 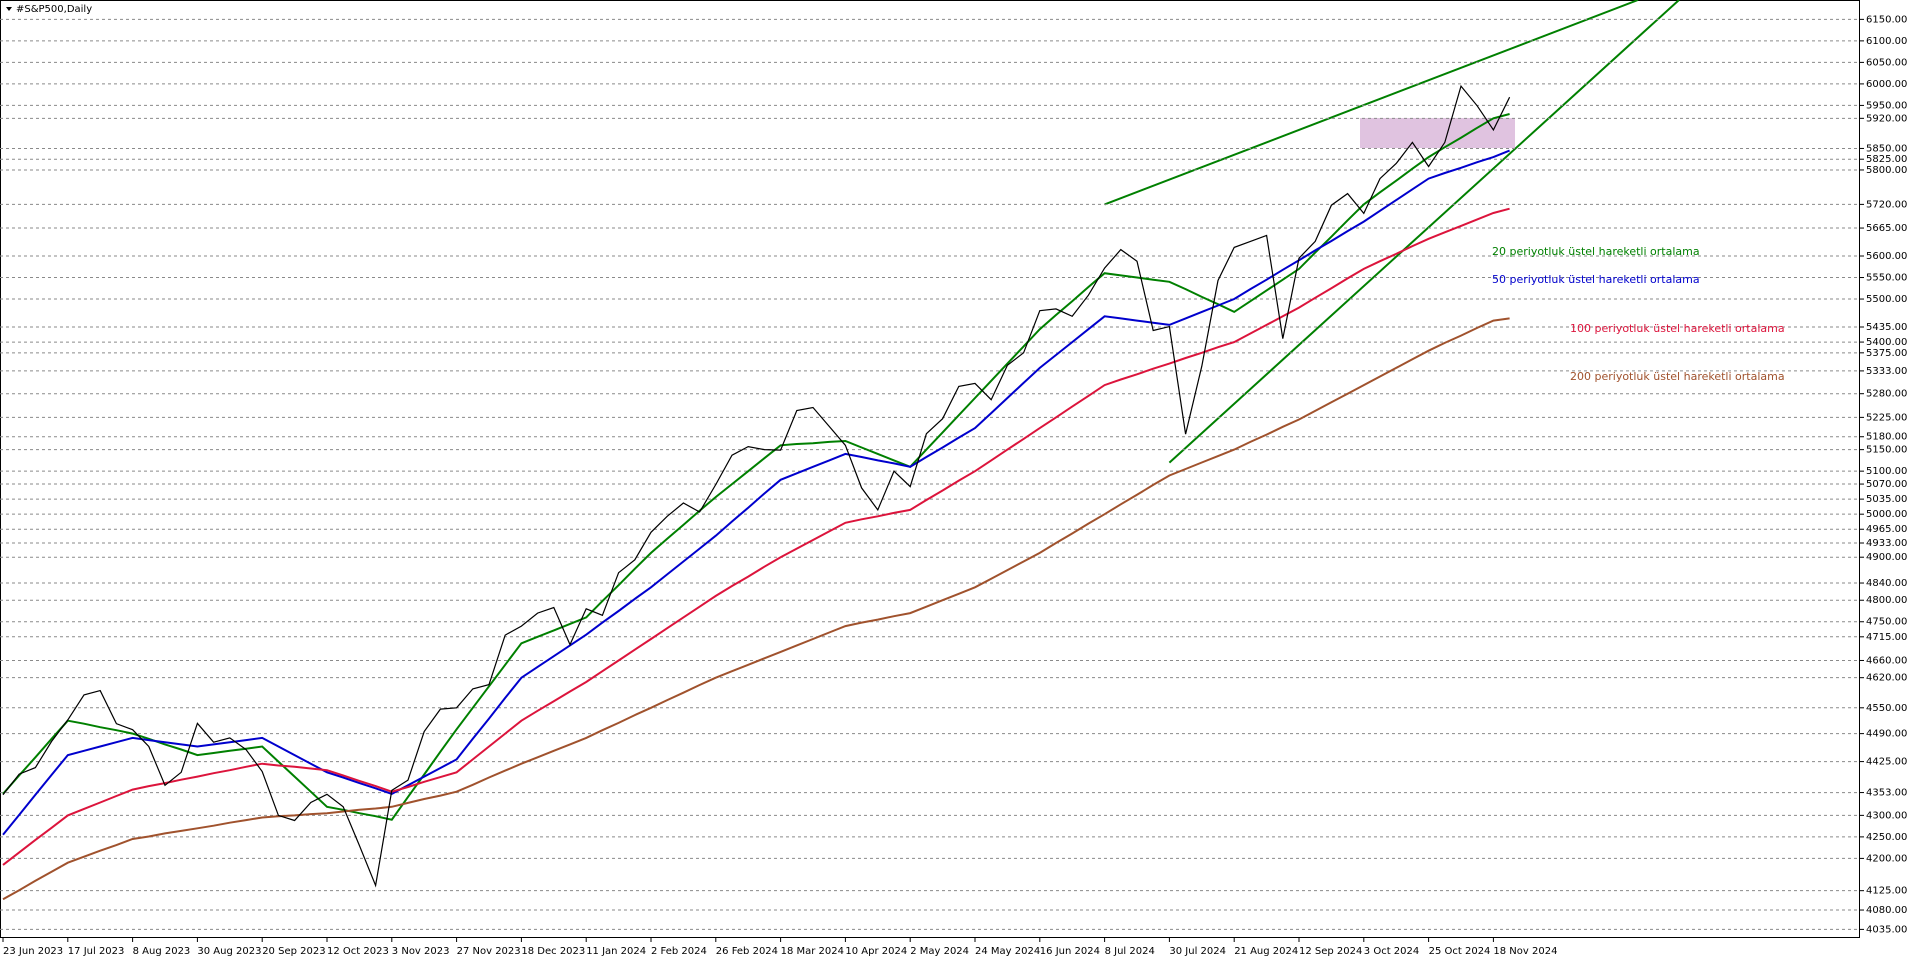 I want to click on y-tick-label: 5280.00, so click(x=1886, y=394).